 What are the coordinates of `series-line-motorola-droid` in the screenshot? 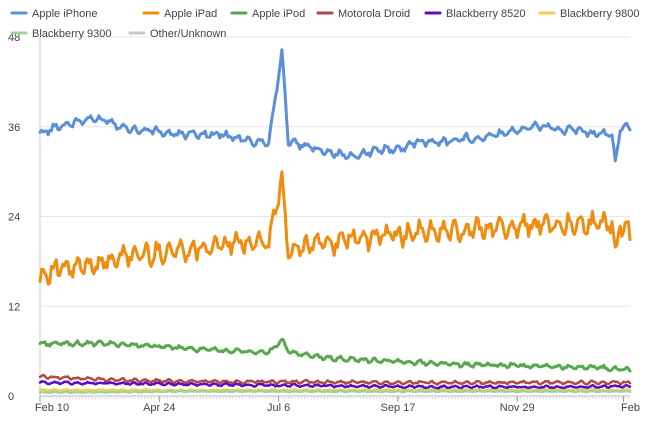 It's located at (335, 379).